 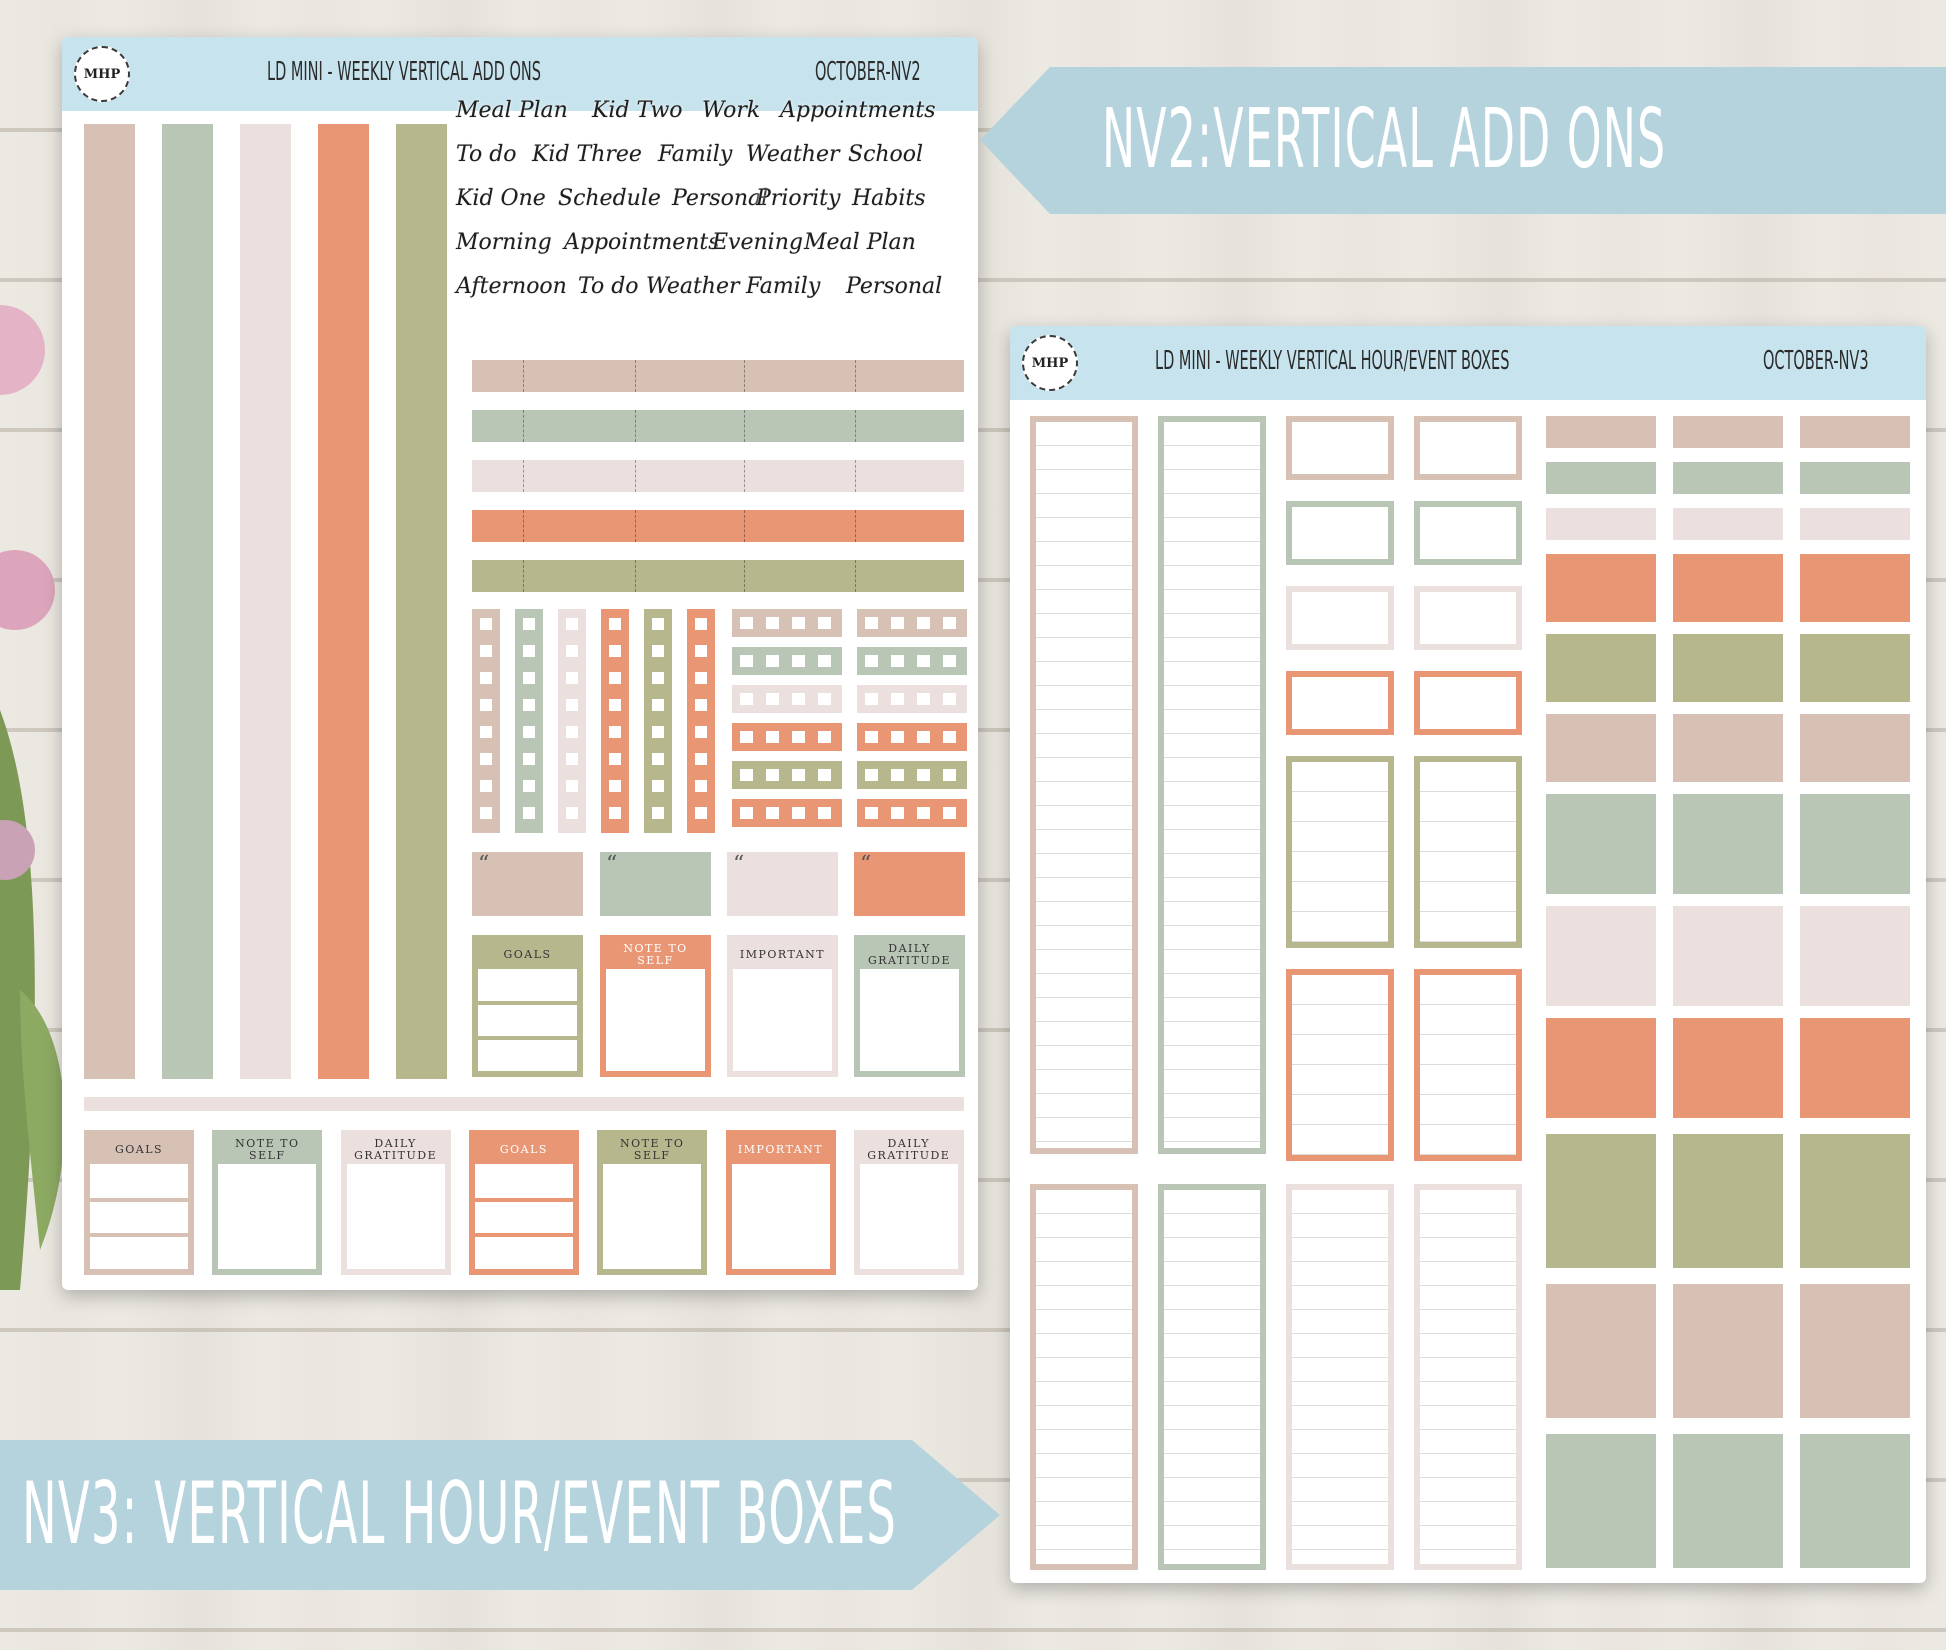 What do you see at coordinates (798, 198) in the screenshot?
I see `word-sticker: Priority` at bounding box center [798, 198].